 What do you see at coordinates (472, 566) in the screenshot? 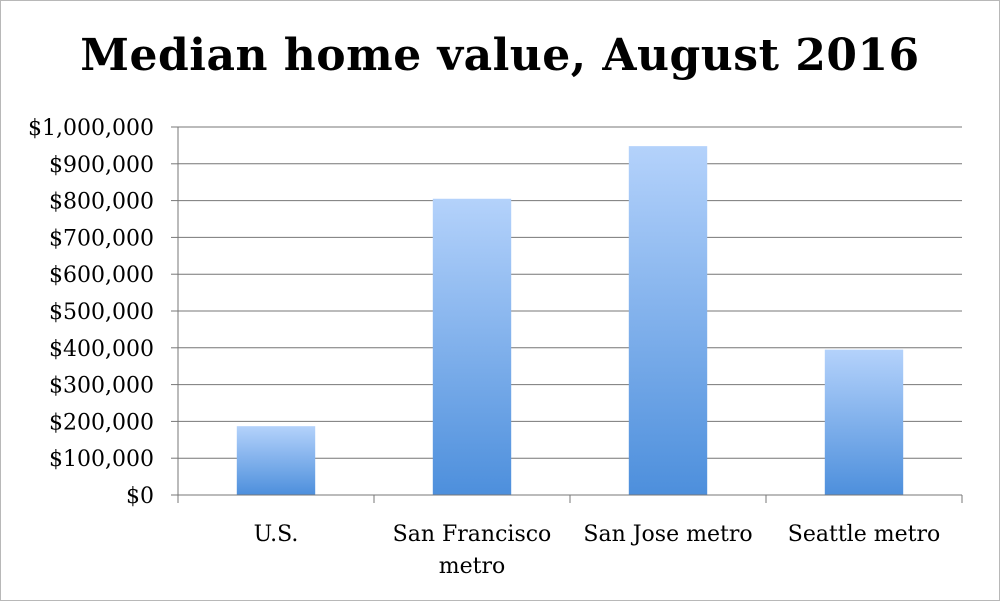
I see `x-tick-label: metro` at bounding box center [472, 566].